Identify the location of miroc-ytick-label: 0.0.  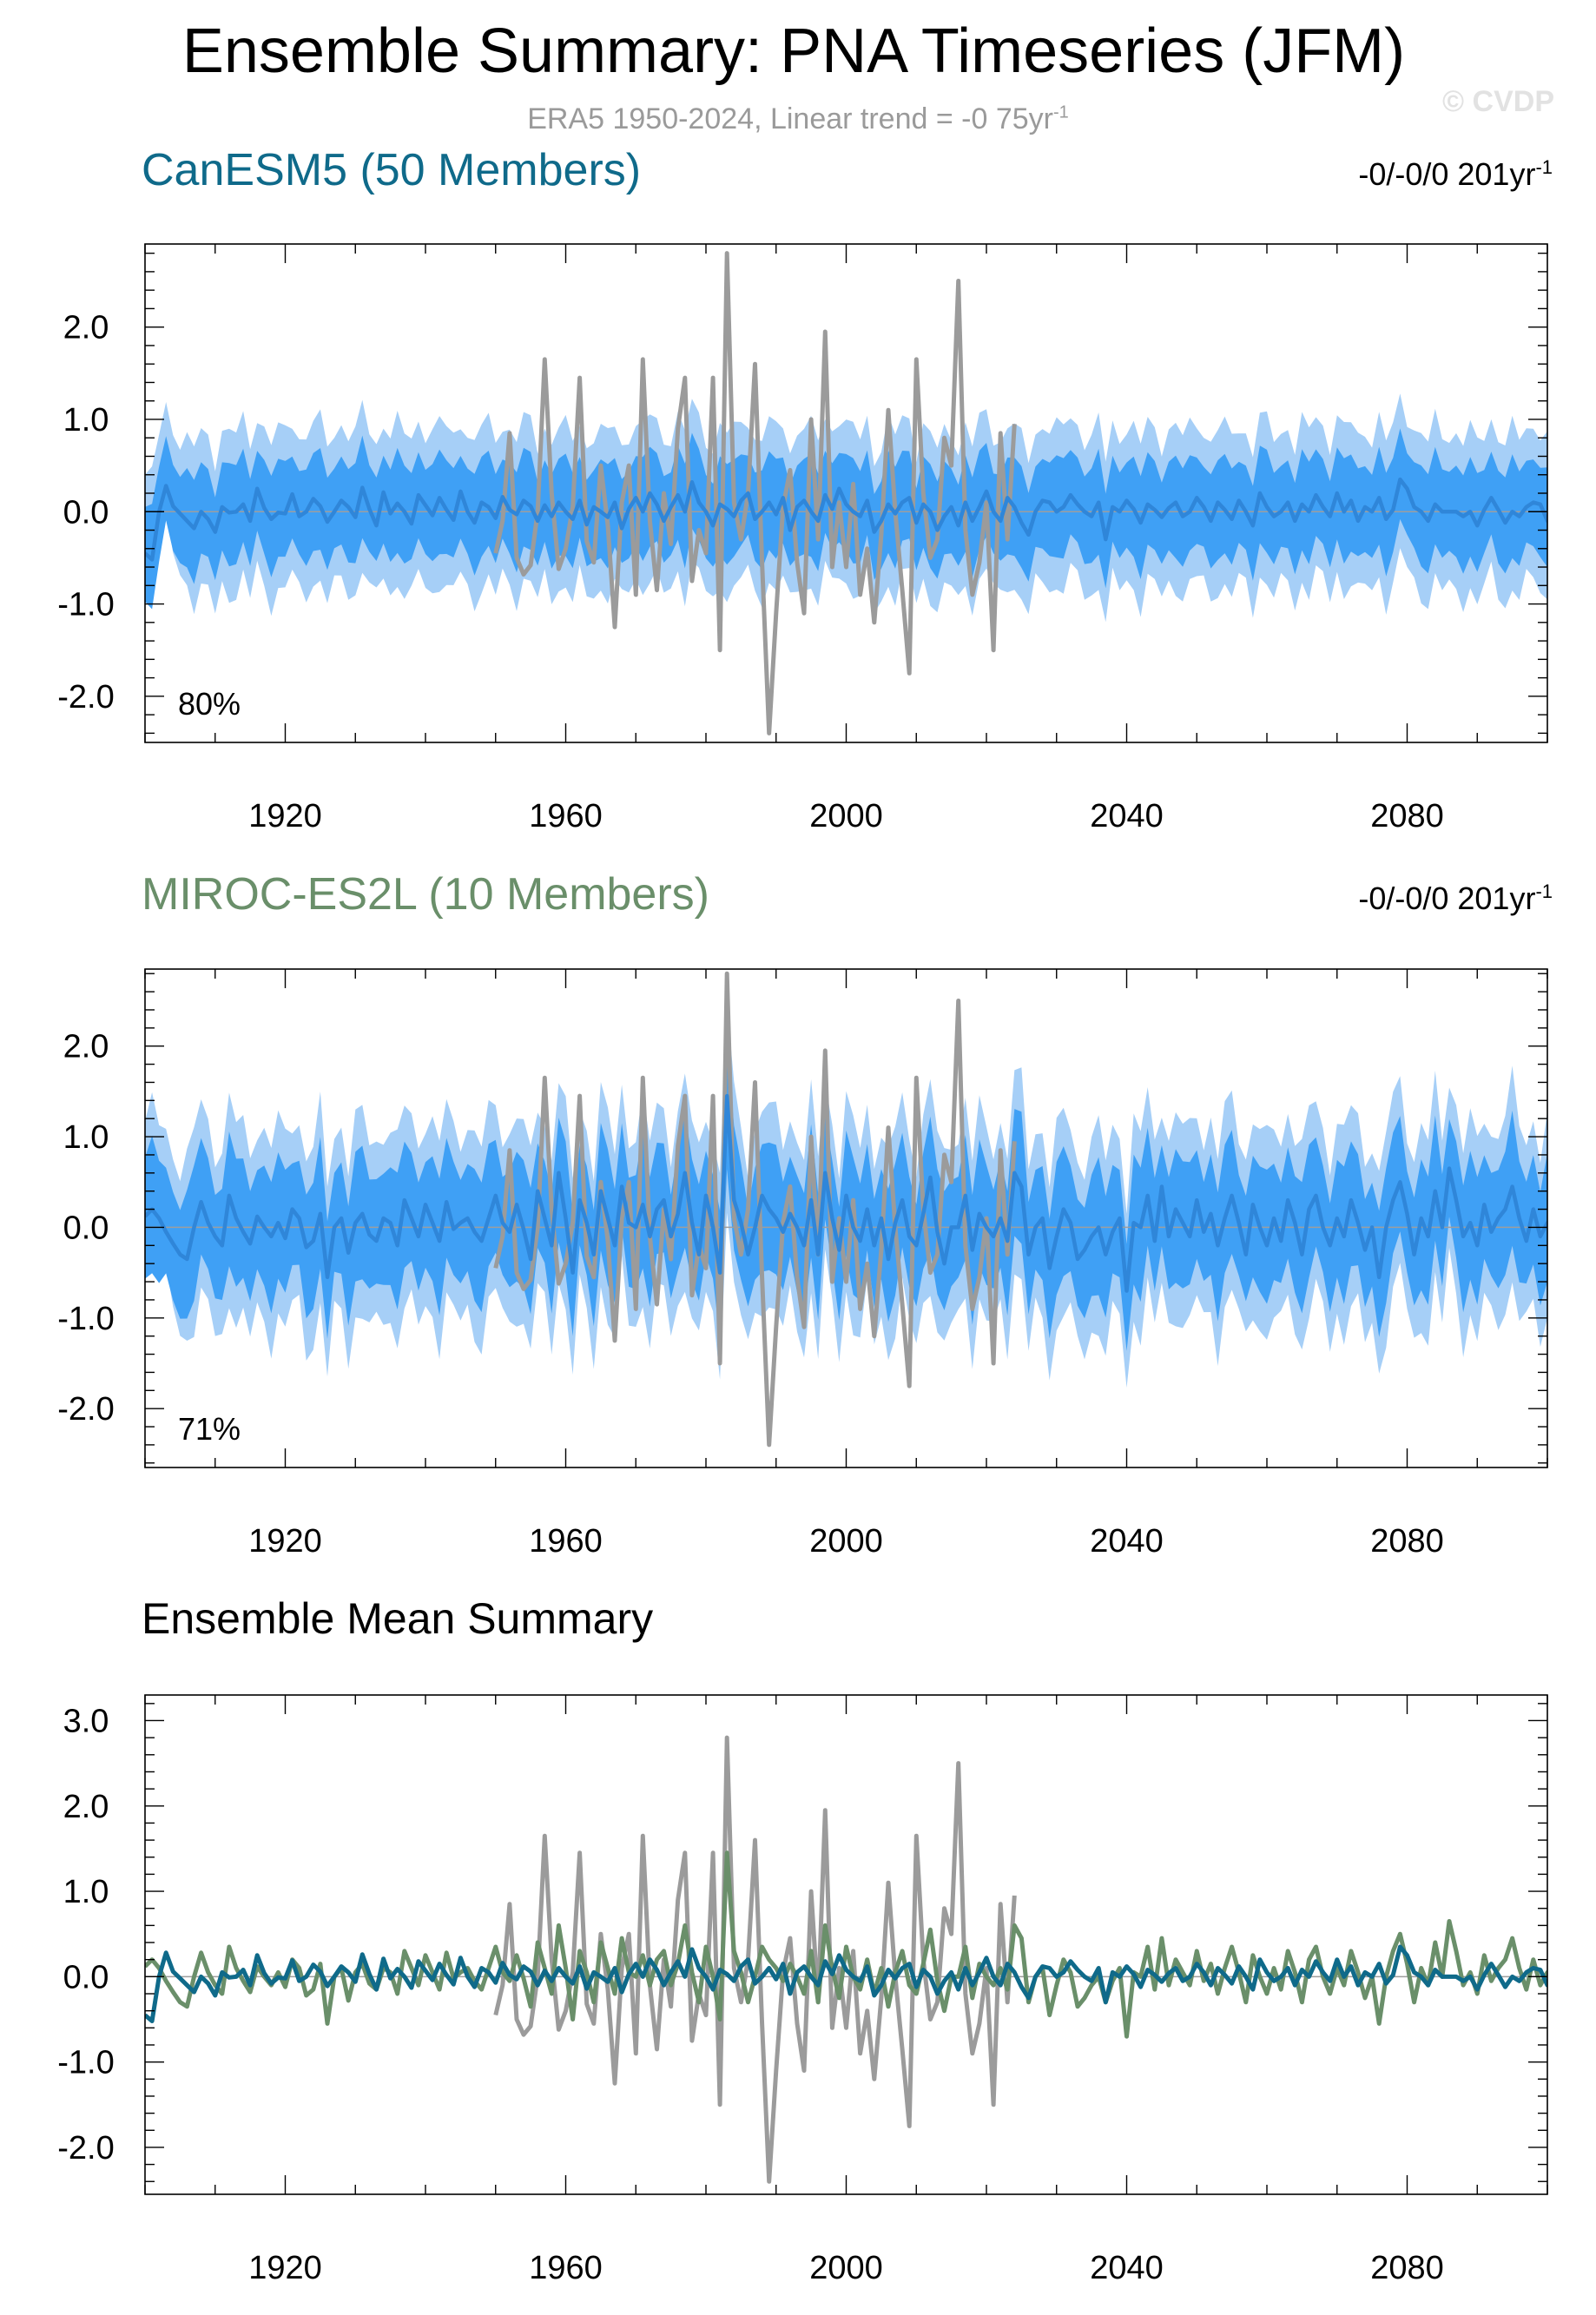
(86, 1228).